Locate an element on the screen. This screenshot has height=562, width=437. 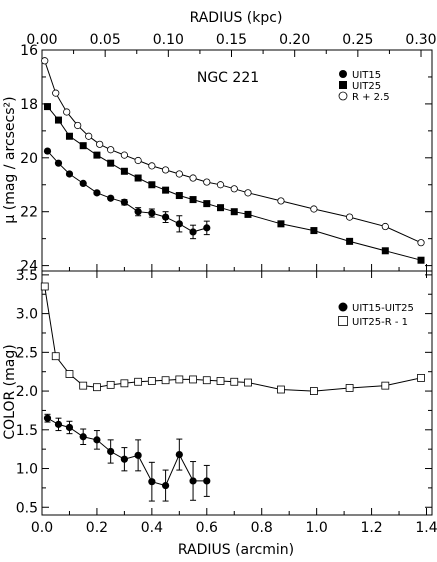
legend-r-label: R + 2.5 is located at coordinates (371, 97).